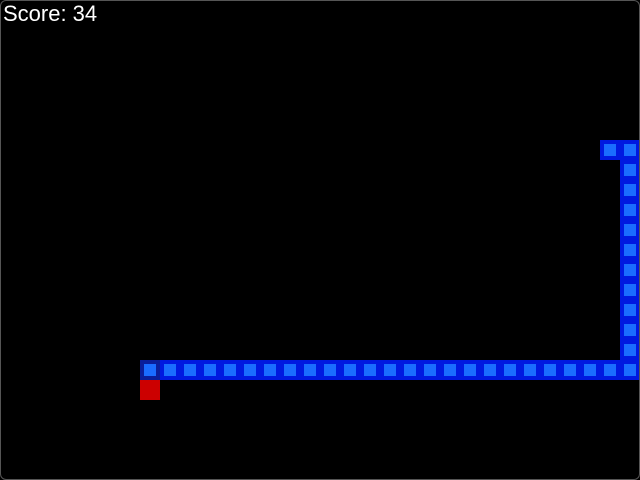 This screenshot has height=480, width=640. Describe the element at coordinates (35, 13) in the screenshot. I see `score-label: Score:` at that location.